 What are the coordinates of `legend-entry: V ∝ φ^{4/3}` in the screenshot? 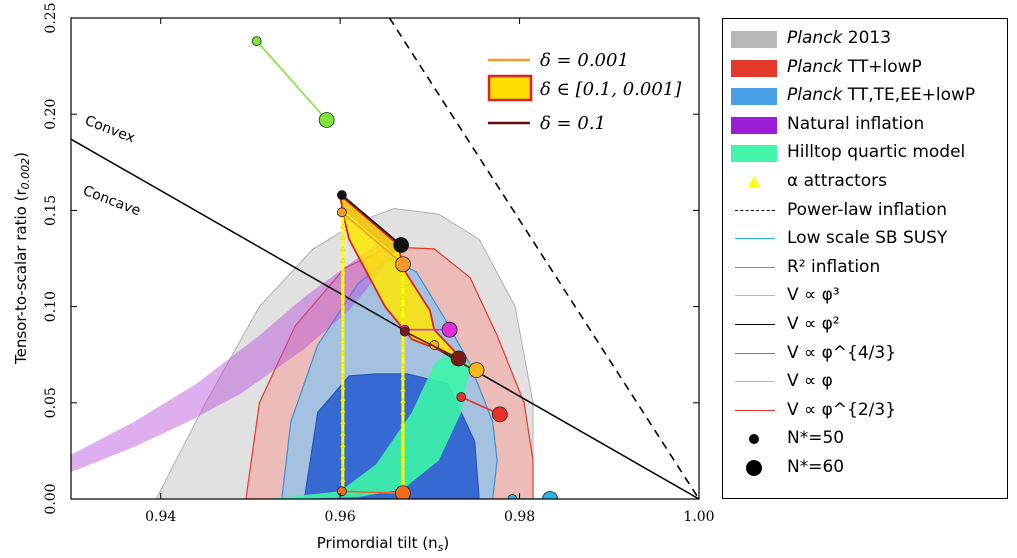 It's located at (865, 354).